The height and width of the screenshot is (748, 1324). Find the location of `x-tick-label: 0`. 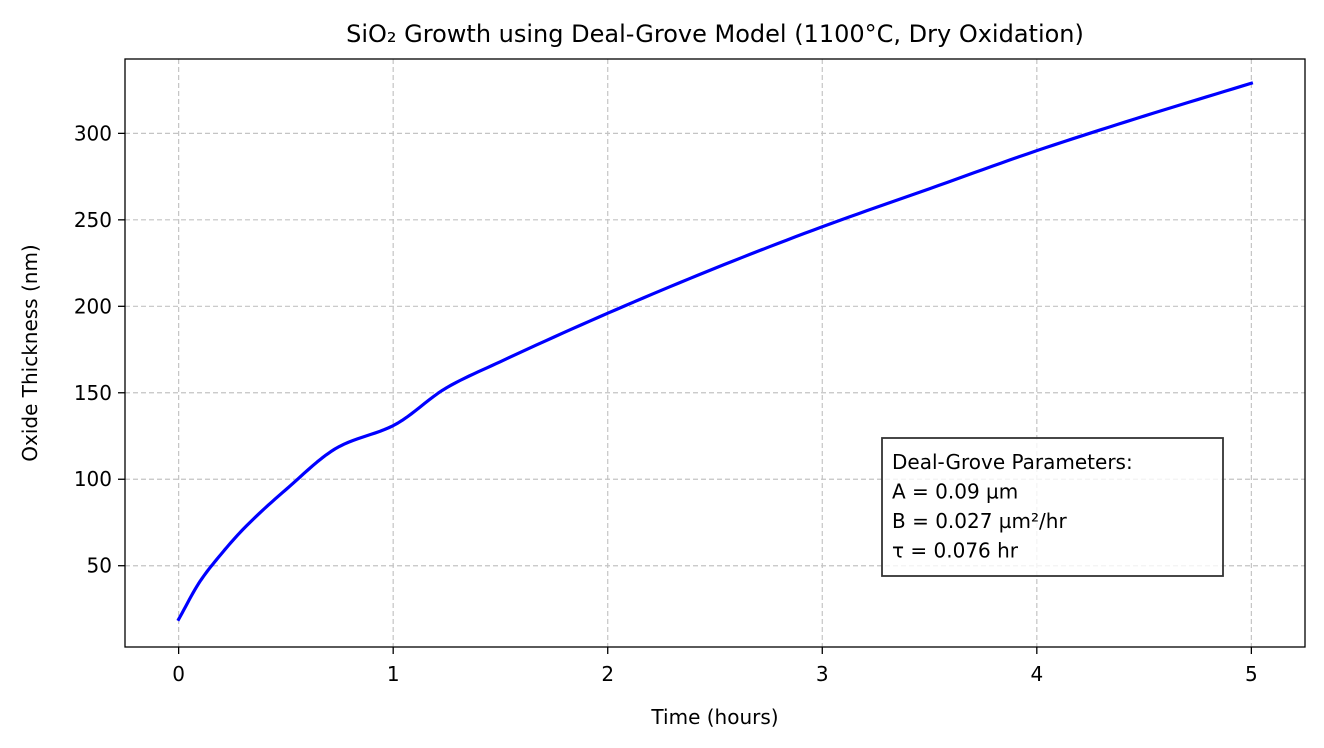

x-tick-label: 0 is located at coordinates (178, 674).